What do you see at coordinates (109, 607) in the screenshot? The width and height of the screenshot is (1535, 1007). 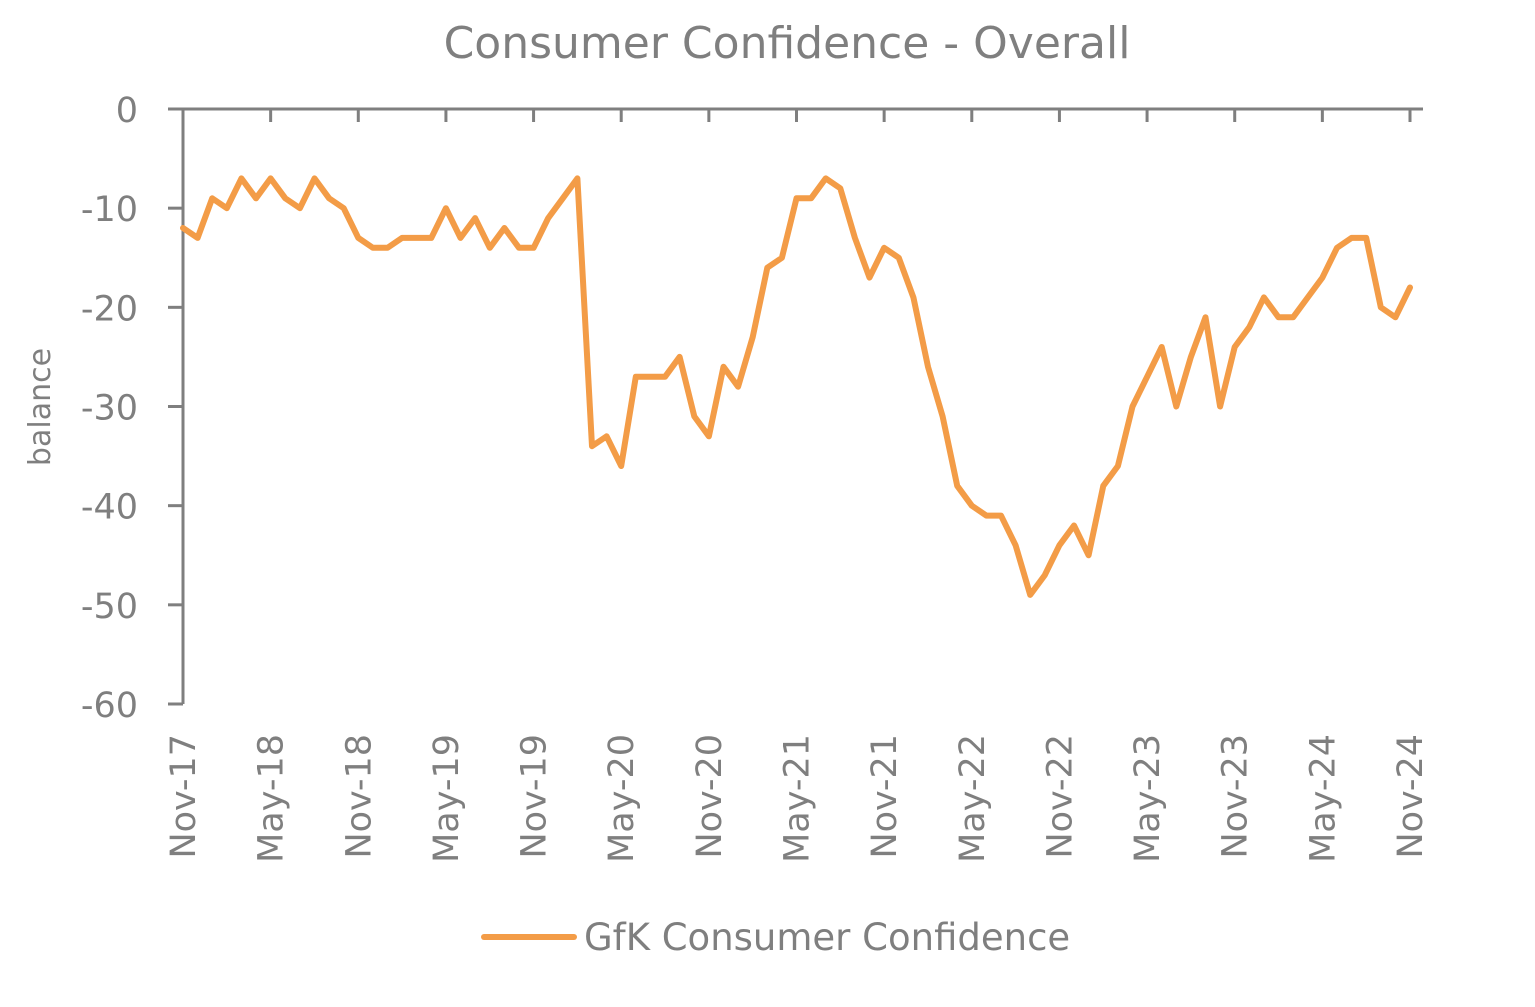 I see `y-tick-label: -50` at bounding box center [109, 607].